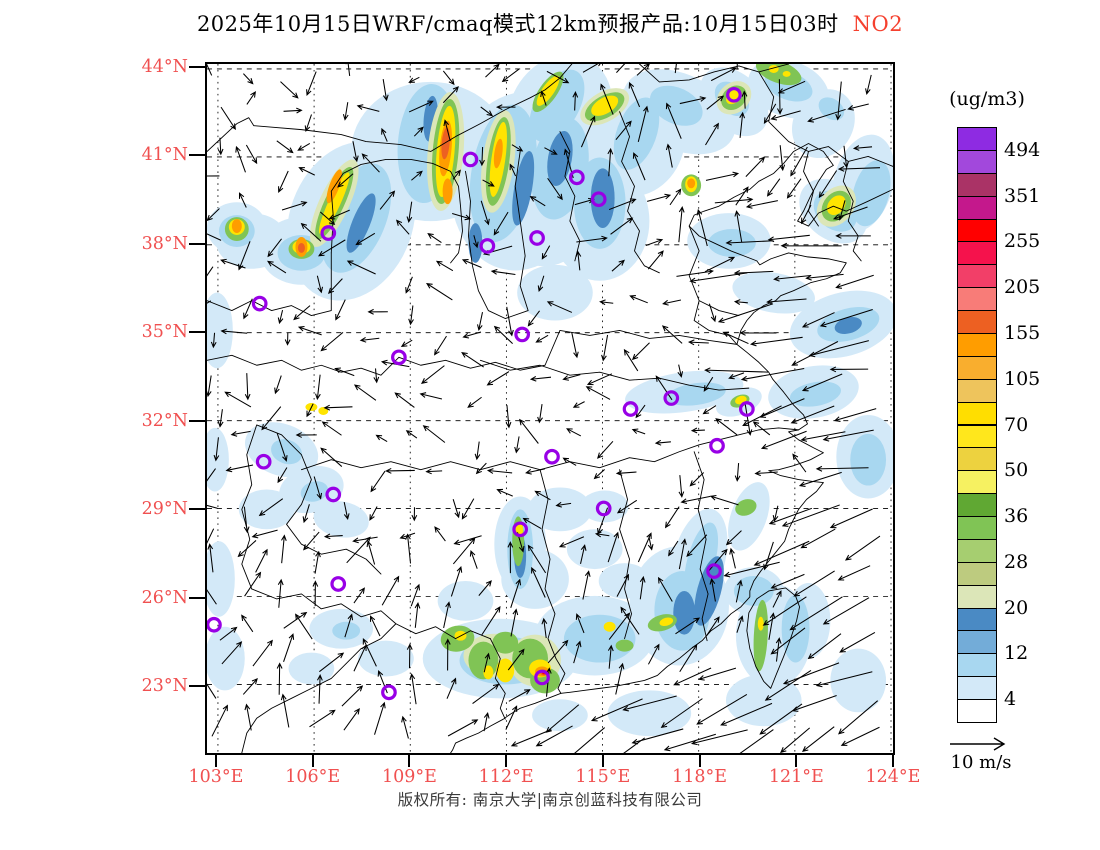 The image size is (1100, 850). Describe the element at coordinates (197, 420) in the screenshot. I see `lat-tick` at that location.